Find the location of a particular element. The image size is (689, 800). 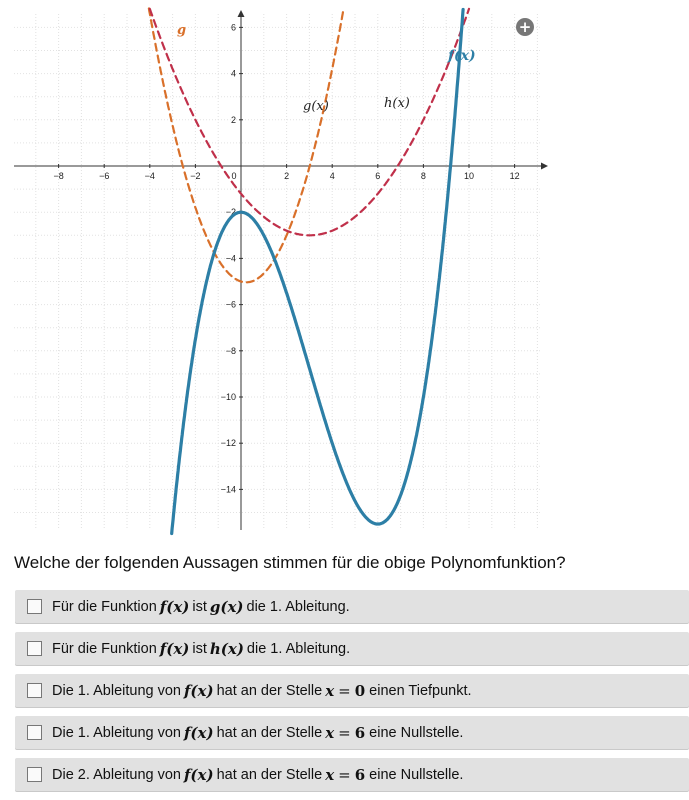

option-text-pre: Die 2. Ableitung von is located at coordinates (116, 774).